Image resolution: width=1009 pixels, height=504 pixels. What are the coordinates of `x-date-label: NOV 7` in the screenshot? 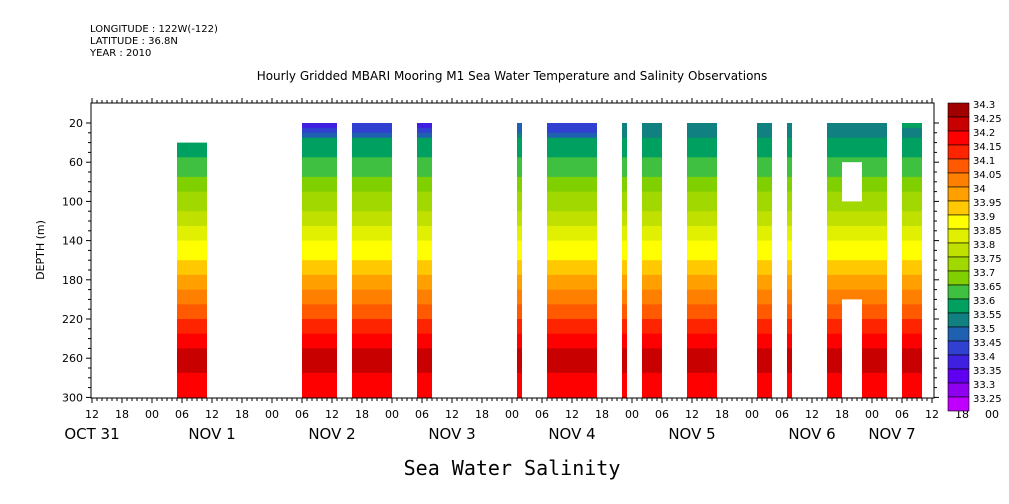 It's located at (891, 434).